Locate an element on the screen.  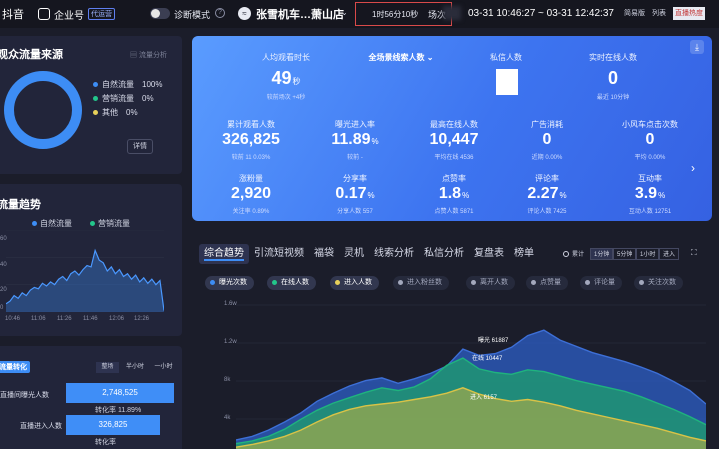
legend-natural-trend: 自然流量 is located at coordinates (52, 223).